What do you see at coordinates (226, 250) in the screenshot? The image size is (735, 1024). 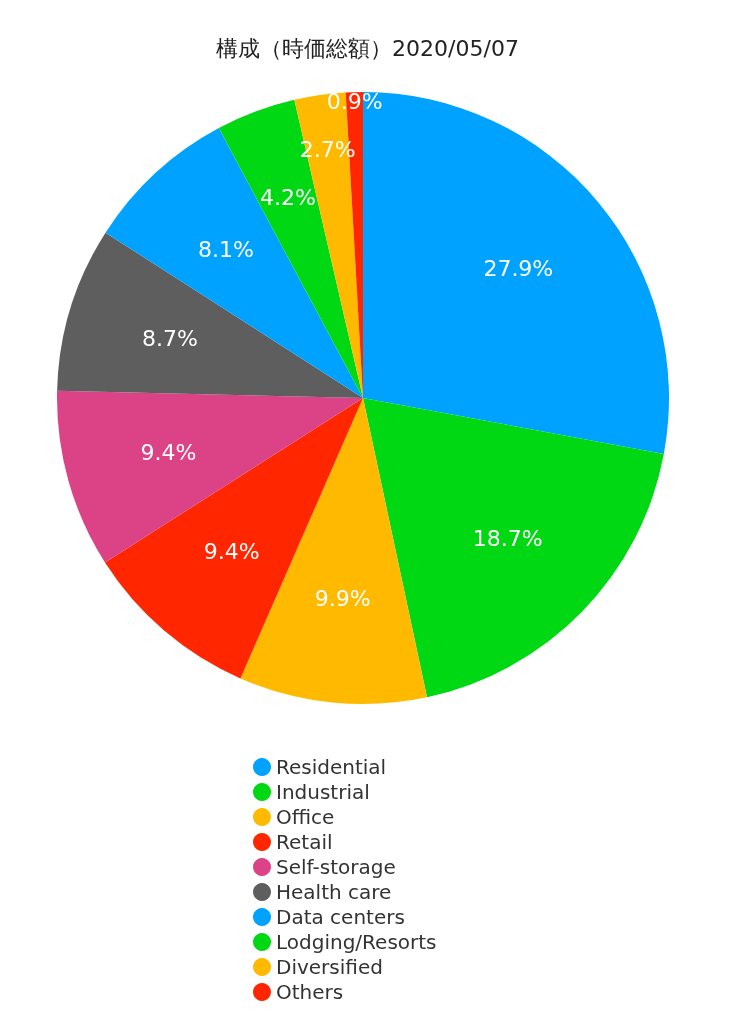 I see `data-label: 8.1%` at bounding box center [226, 250].